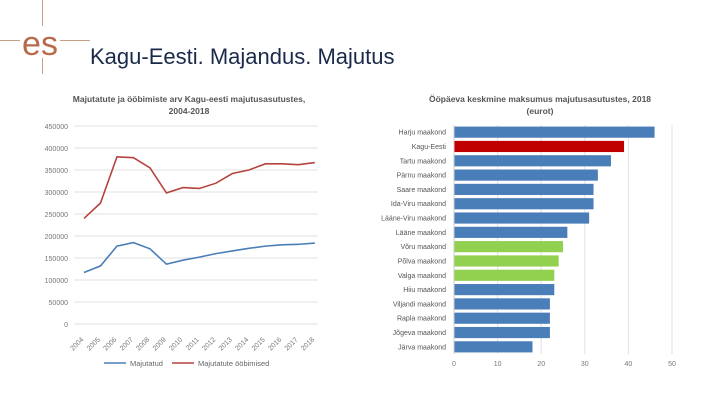 Image resolution: width=720 pixels, height=405 pixels. I want to click on series-line-oobimised, so click(199, 187).